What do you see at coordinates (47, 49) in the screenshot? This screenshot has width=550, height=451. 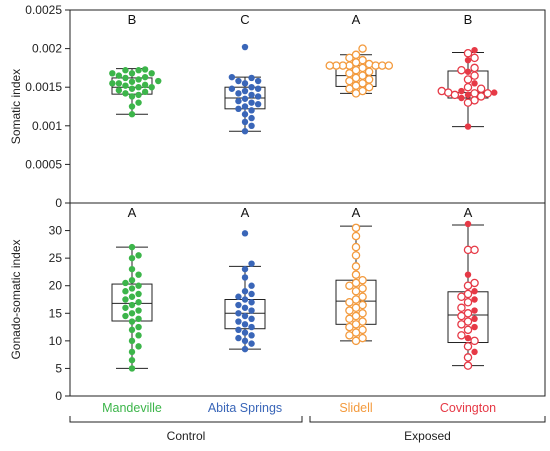 I see `panel-1-y-tick-label: 0.002` at bounding box center [47, 49].